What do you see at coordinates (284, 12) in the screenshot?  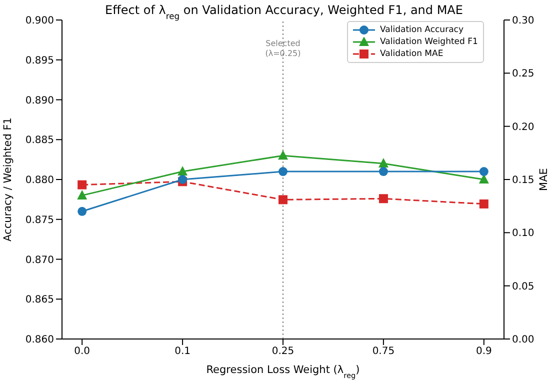 I see `chart-title: Effect of λ$_{reg}$ on Validation Accuracy, Weighted F1, and MAE` at bounding box center [284, 12].